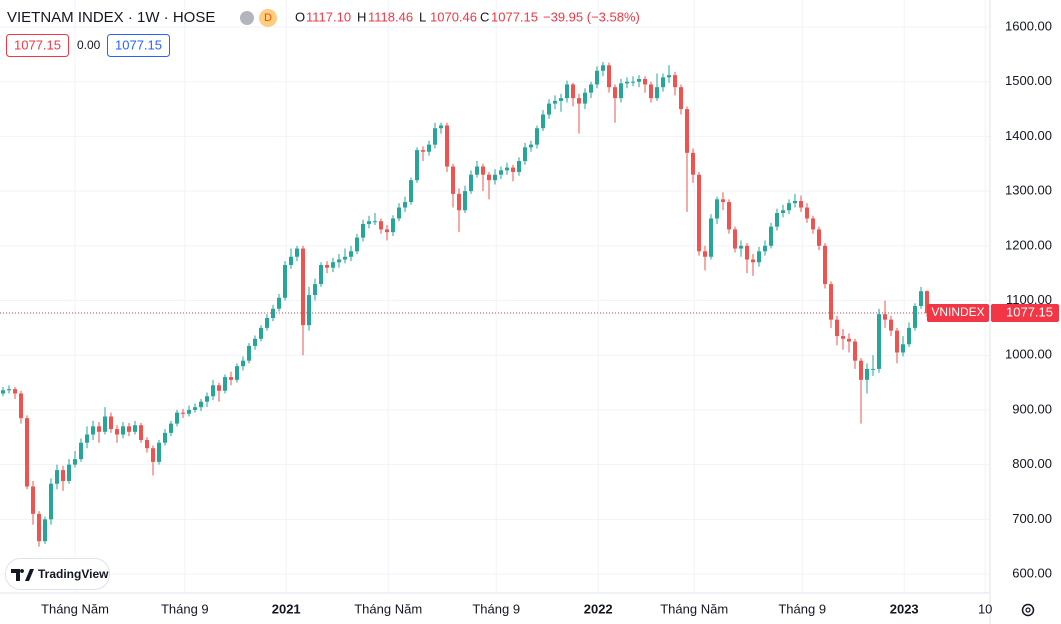 The width and height of the screenshot is (1061, 624). What do you see at coordinates (1029, 299) in the screenshot?
I see `y-tick-label: 1100.00` at bounding box center [1029, 299].